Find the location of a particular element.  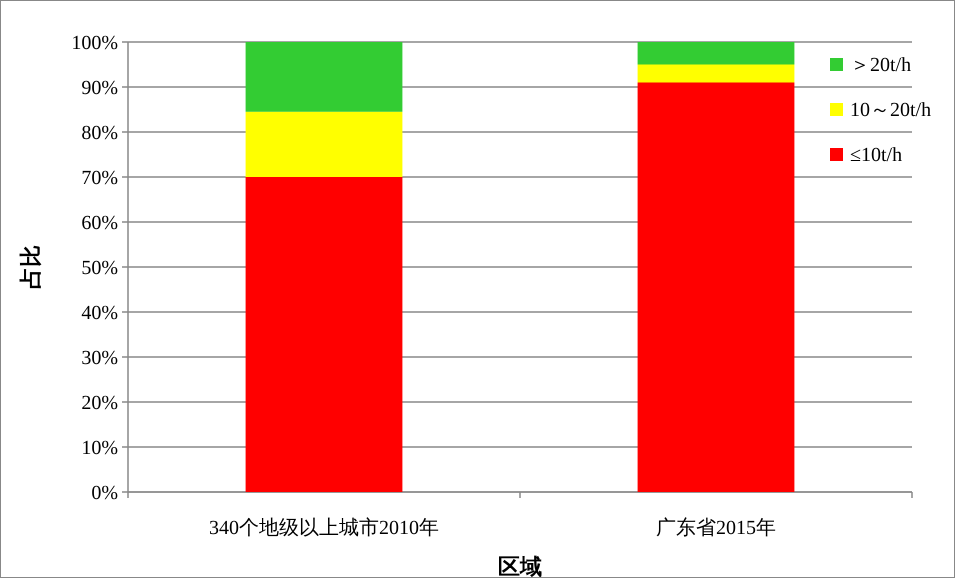

x-axis-title: 区域 is located at coordinates (520, 566).